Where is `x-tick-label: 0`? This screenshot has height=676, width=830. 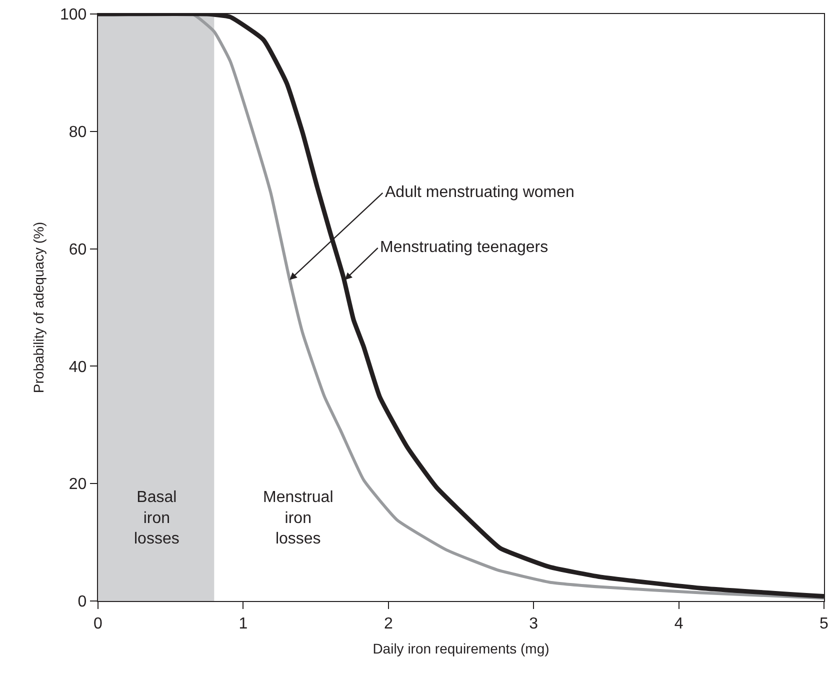 x-tick-label: 0 is located at coordinates (98, 623).